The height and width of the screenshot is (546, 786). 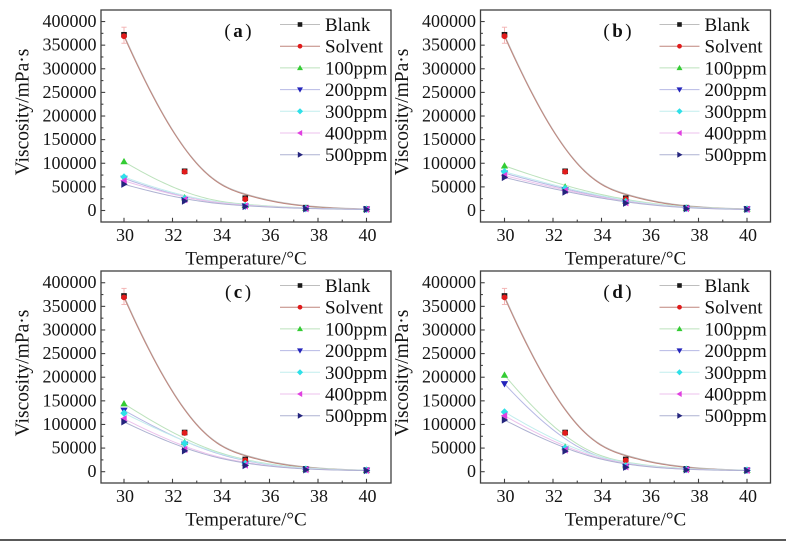 I want to click on svg-text: (b), so click(x=617, y=31).